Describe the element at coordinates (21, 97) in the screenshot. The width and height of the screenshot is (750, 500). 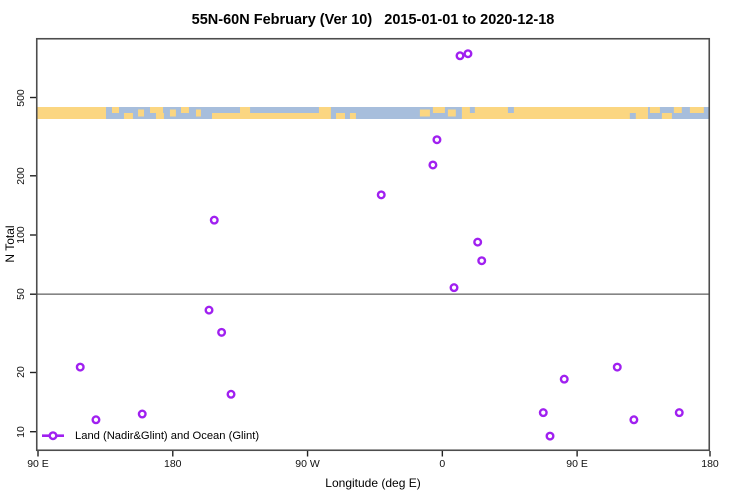
I see `y-tick-label: 500` at that location.